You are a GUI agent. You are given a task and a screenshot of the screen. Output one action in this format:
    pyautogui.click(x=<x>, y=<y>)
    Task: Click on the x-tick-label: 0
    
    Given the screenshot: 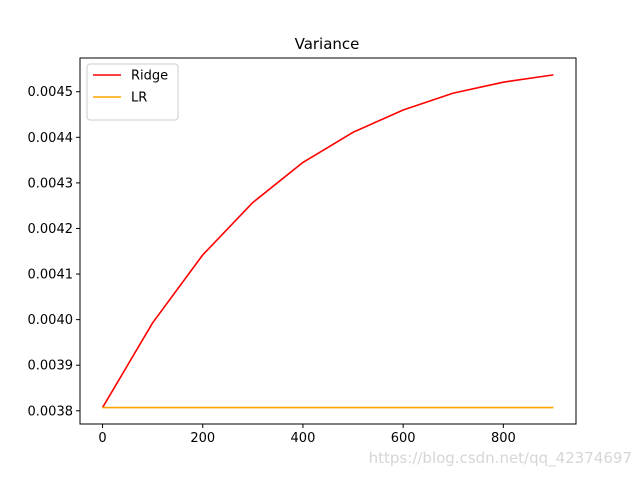 What is the action you would take?
    pyautogui.click(x=102, y=438)
    